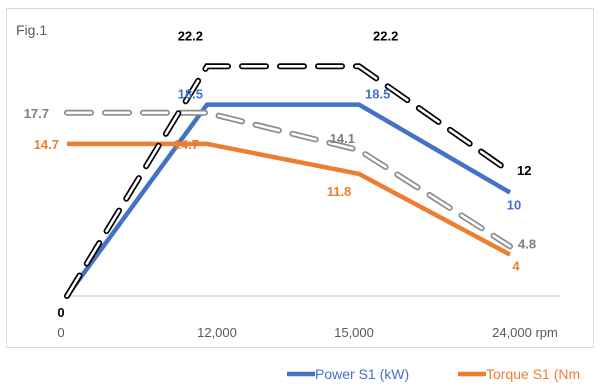 This screenshot has height=387, width=602. Describe the element at coordinates (524, 170) in the screenshot. I see `data-label: 12` at that location.